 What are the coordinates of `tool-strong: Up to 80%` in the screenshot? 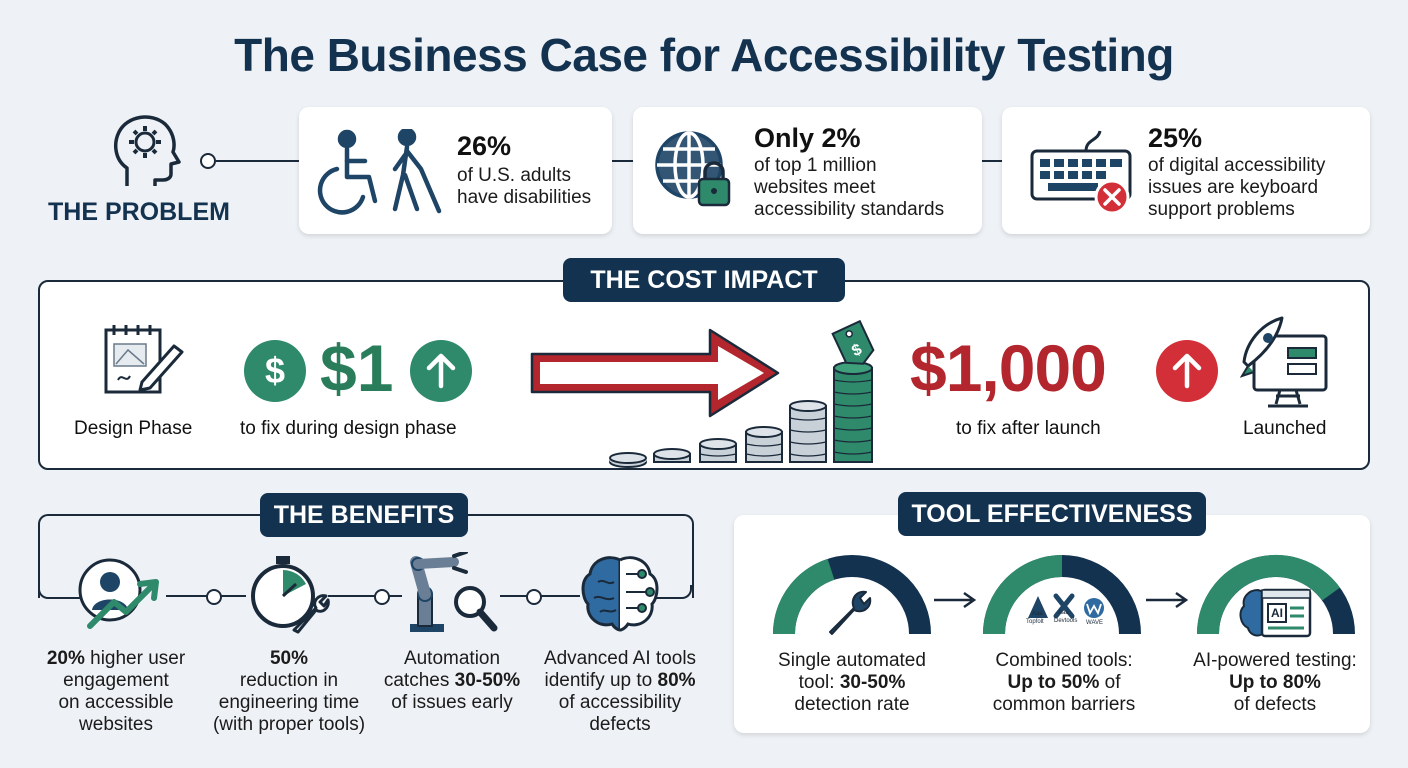 It's located at (1275, 682).